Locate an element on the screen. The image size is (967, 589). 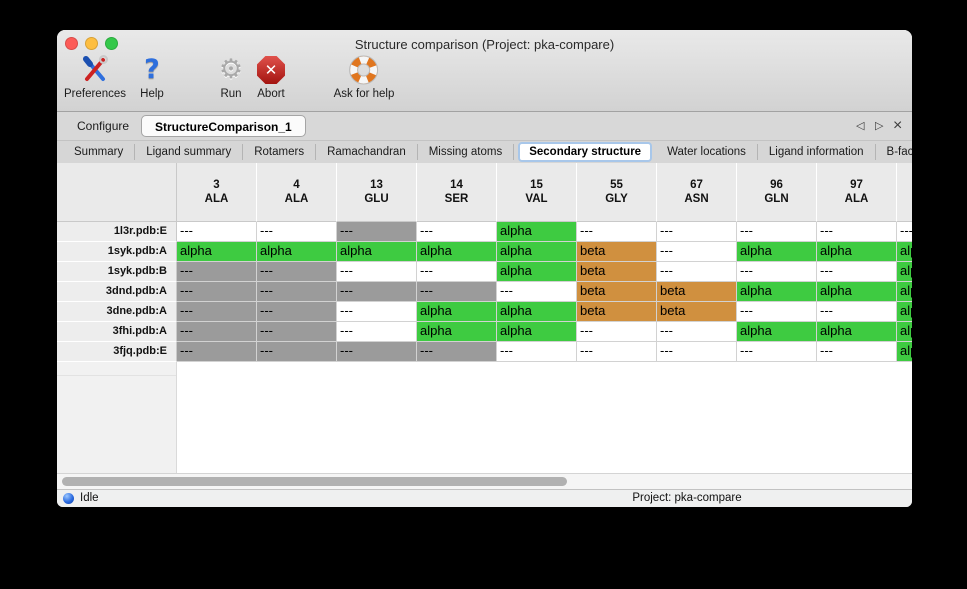
column-header: 3 ALA is located at coordinates (217, 192).